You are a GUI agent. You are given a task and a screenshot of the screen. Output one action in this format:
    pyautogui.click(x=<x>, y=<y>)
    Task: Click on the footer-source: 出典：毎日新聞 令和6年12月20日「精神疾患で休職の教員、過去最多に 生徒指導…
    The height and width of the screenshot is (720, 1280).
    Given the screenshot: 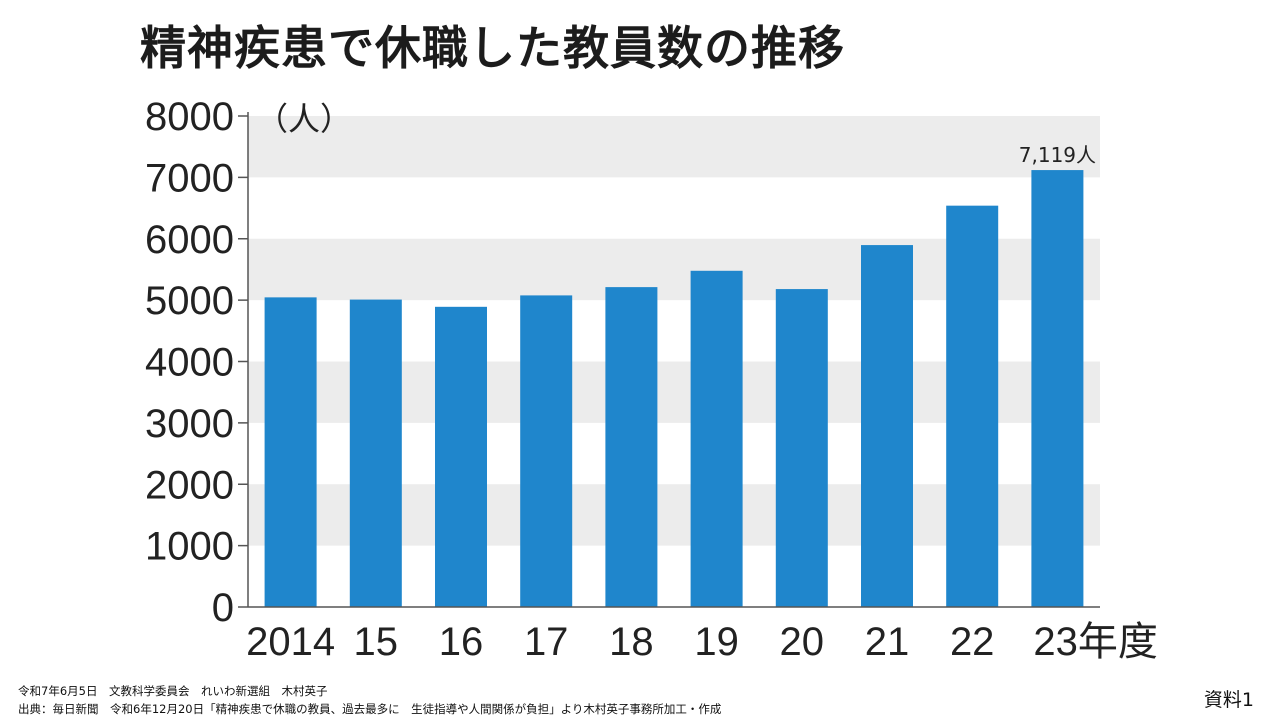 What is the action you would take?
    pyautogui.click(x=370, y=709)
    